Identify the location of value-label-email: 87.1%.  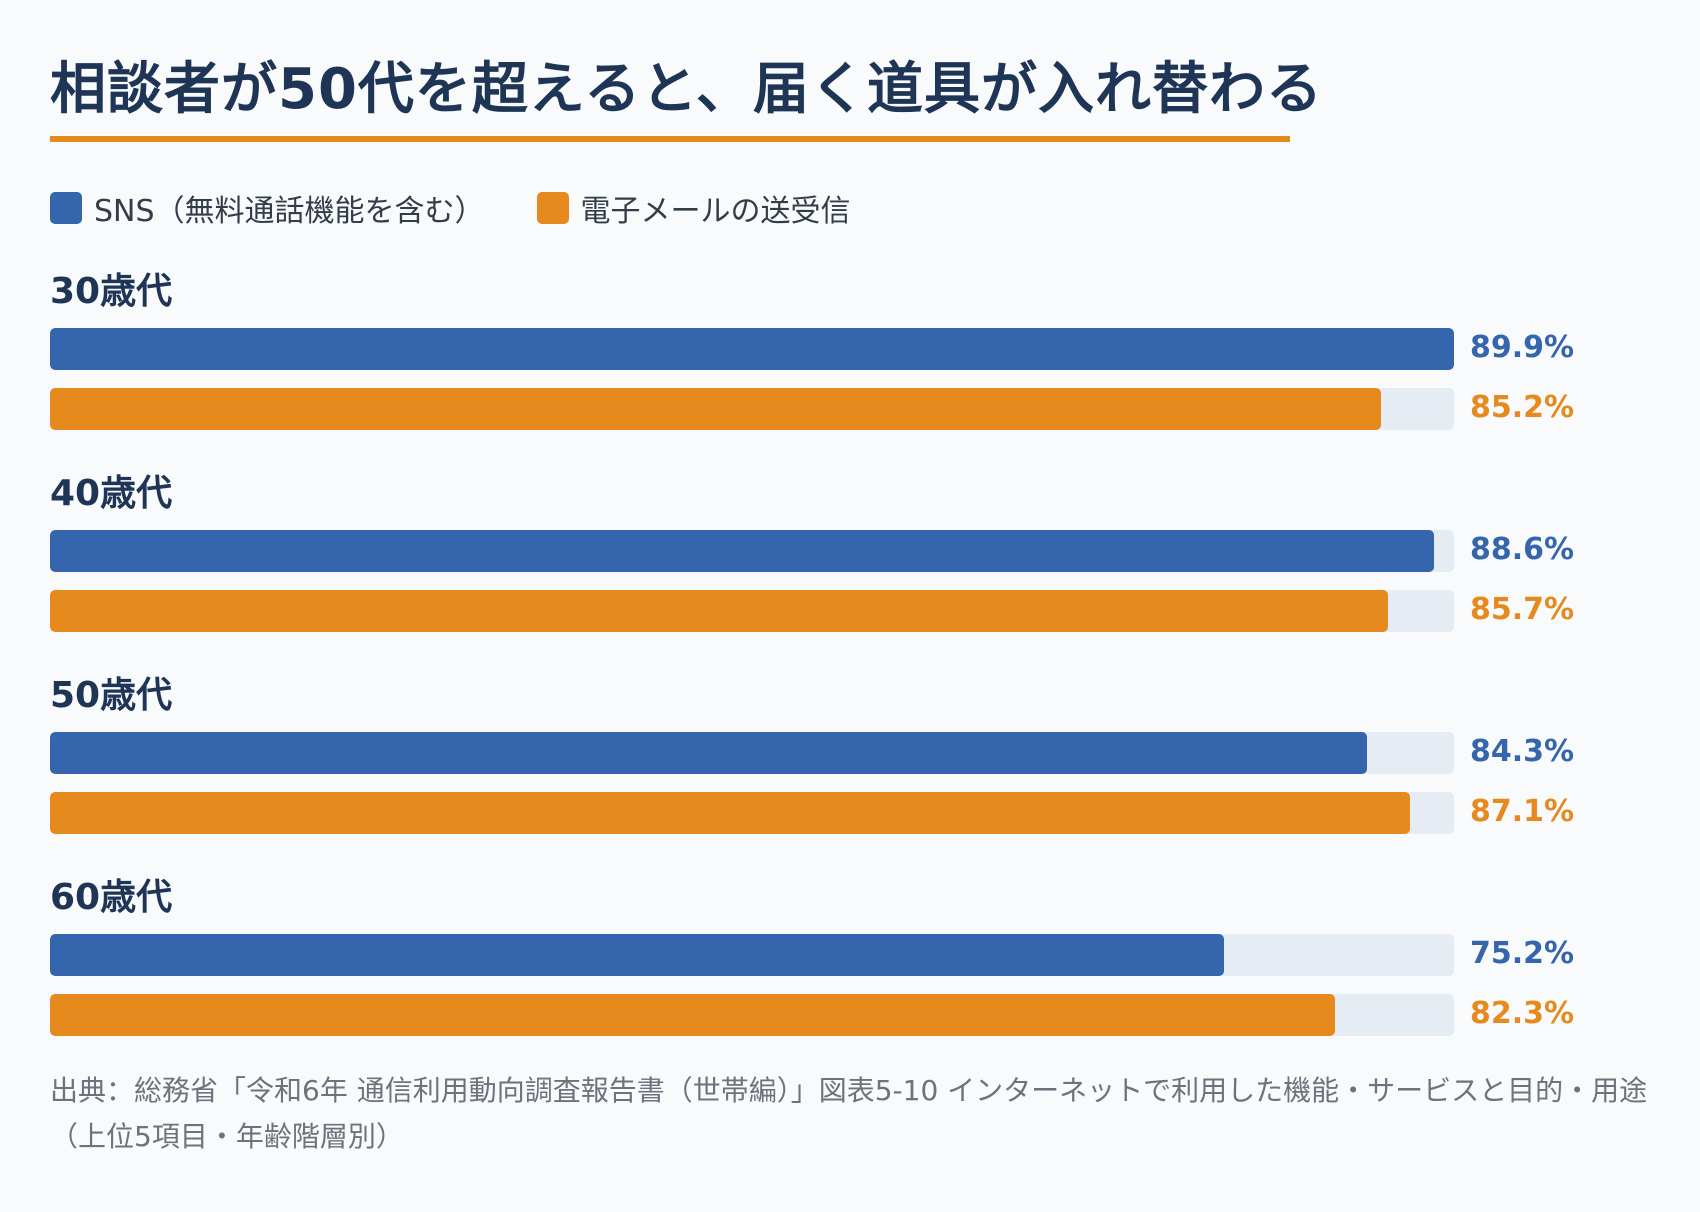
(1522, 811).